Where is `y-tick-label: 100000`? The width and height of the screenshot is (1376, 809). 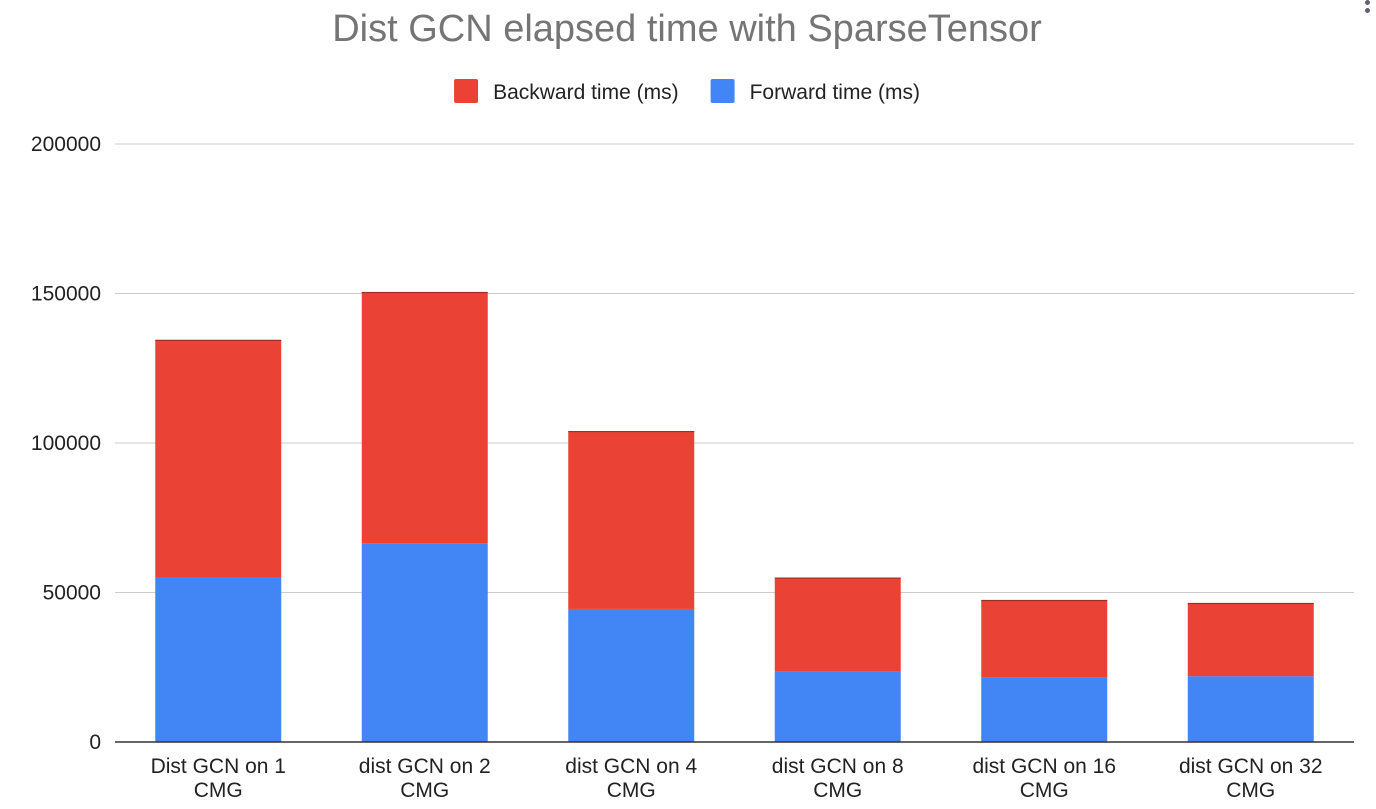 y-tick-label: 100000 is located at coordinates (66, 443).